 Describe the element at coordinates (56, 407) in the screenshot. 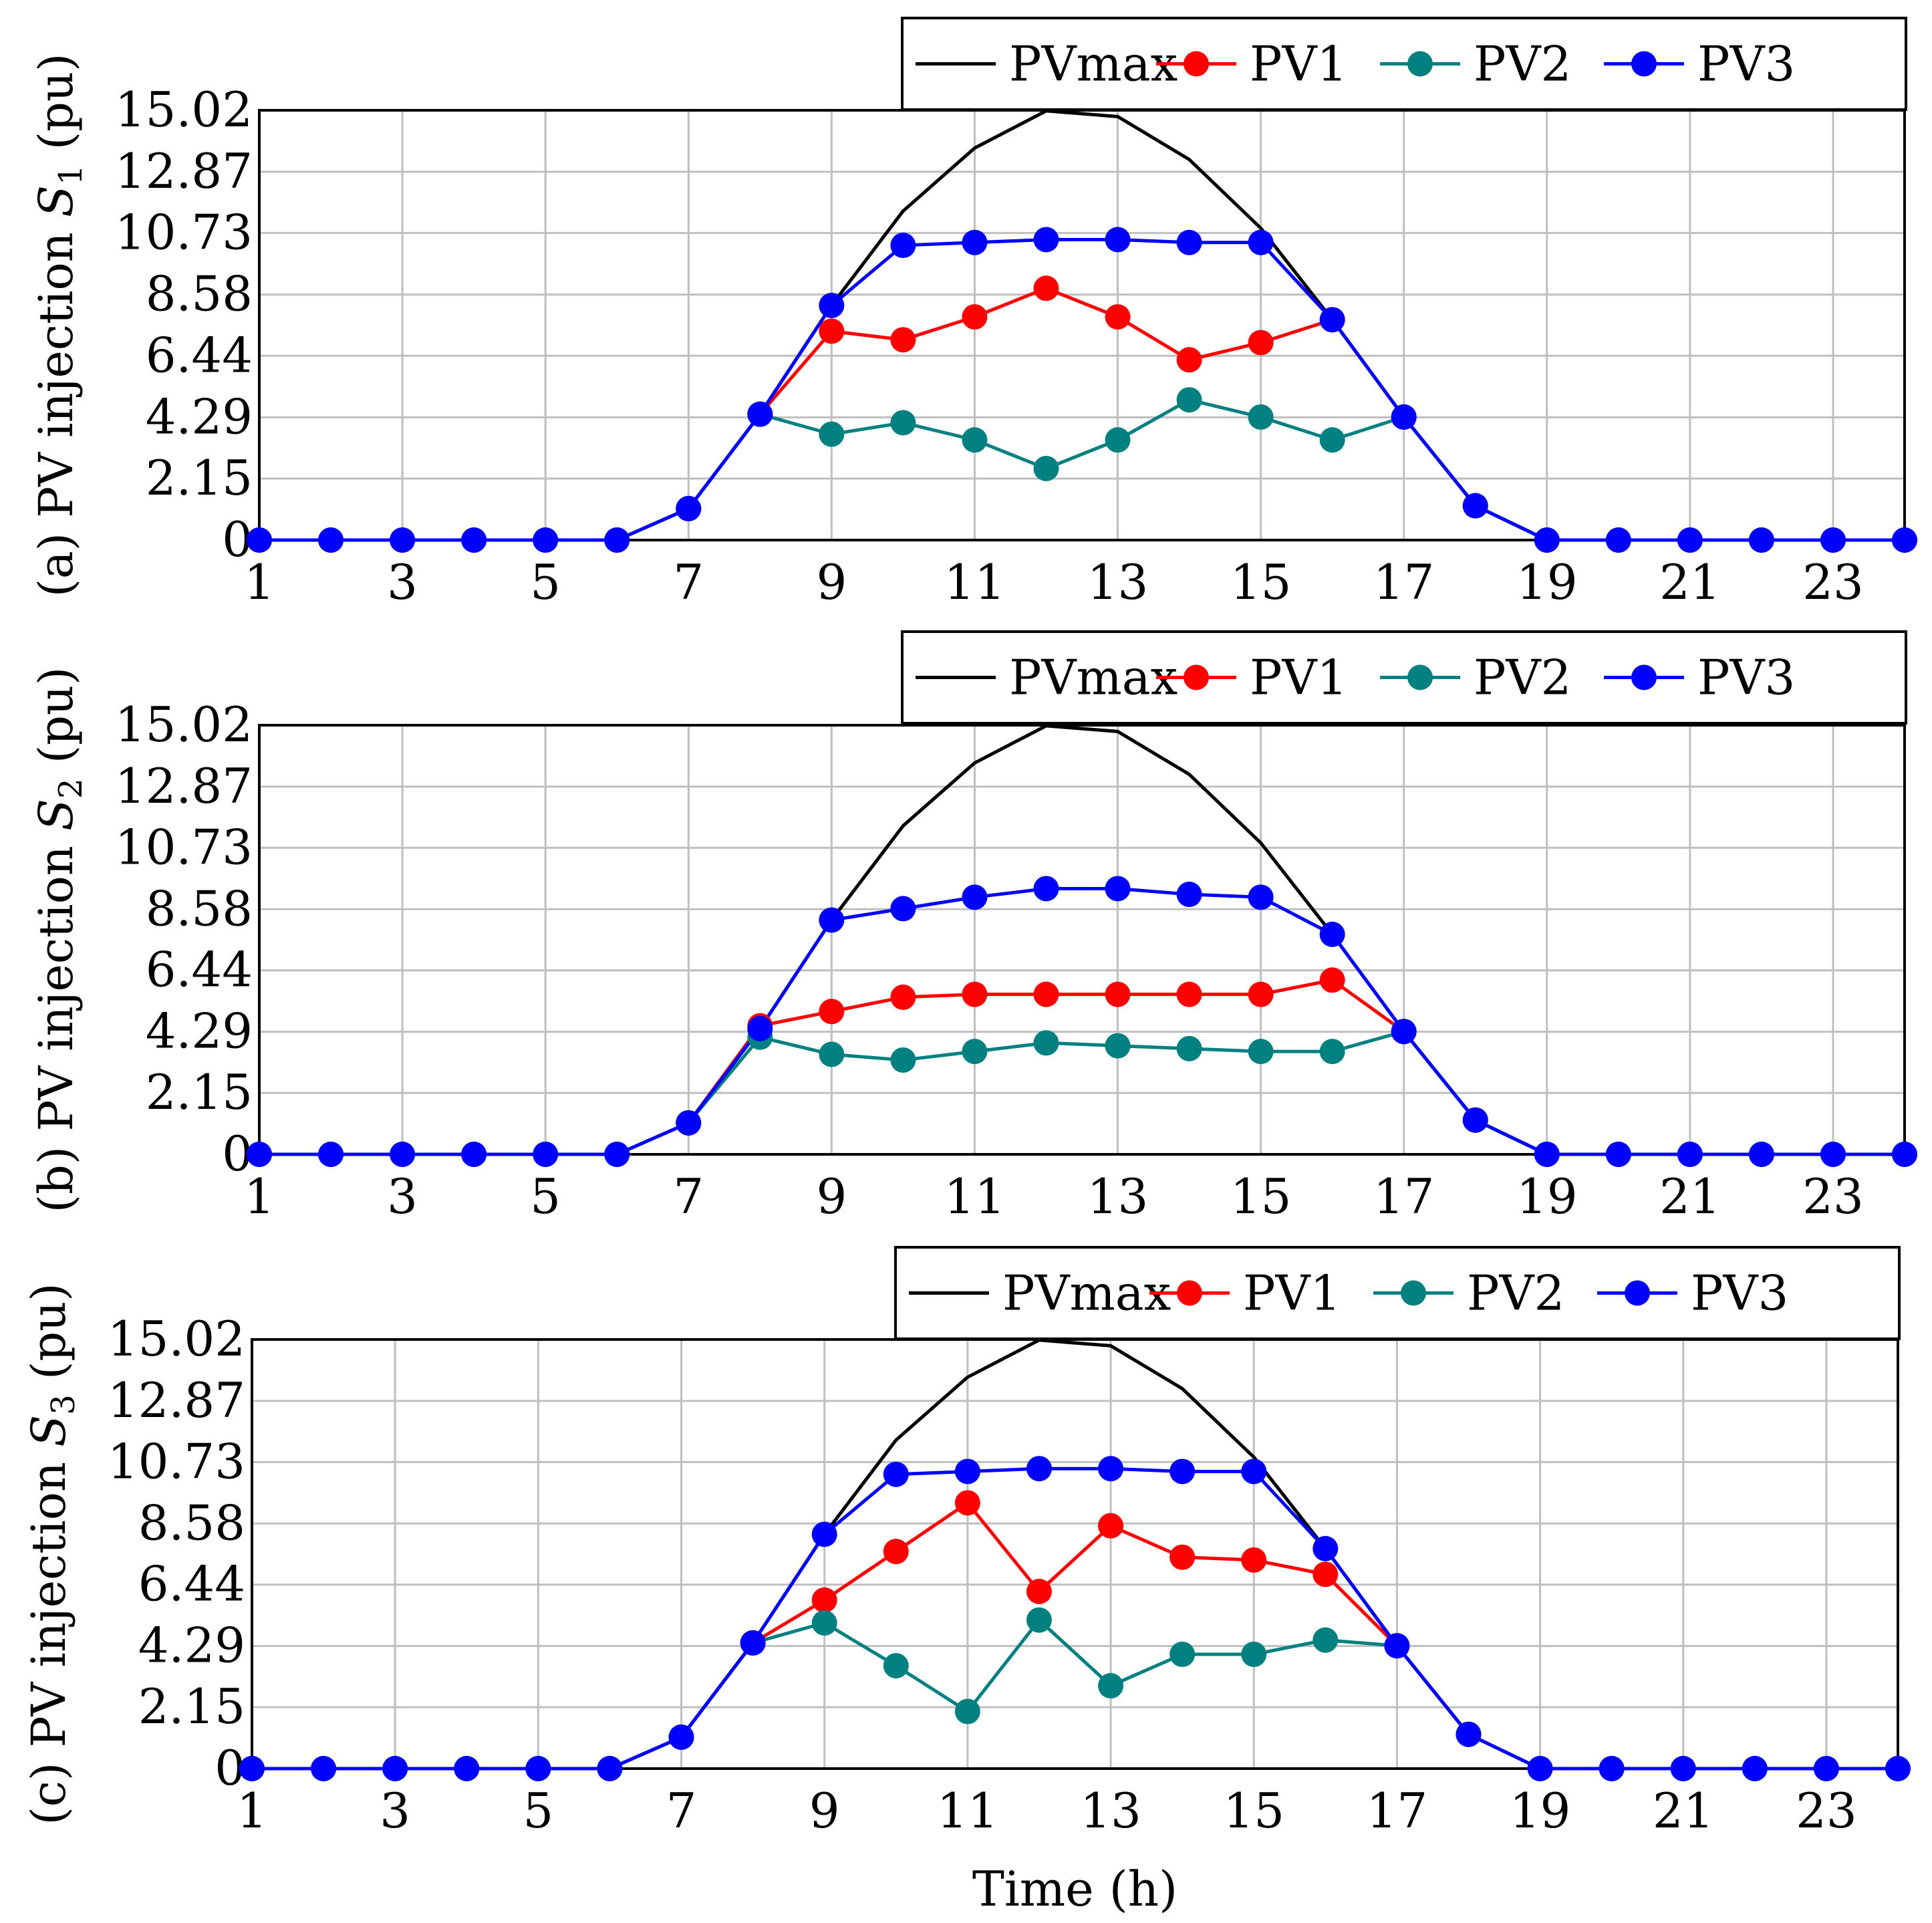

I see `y-axis-label-text: (a) PV injection` at that location.